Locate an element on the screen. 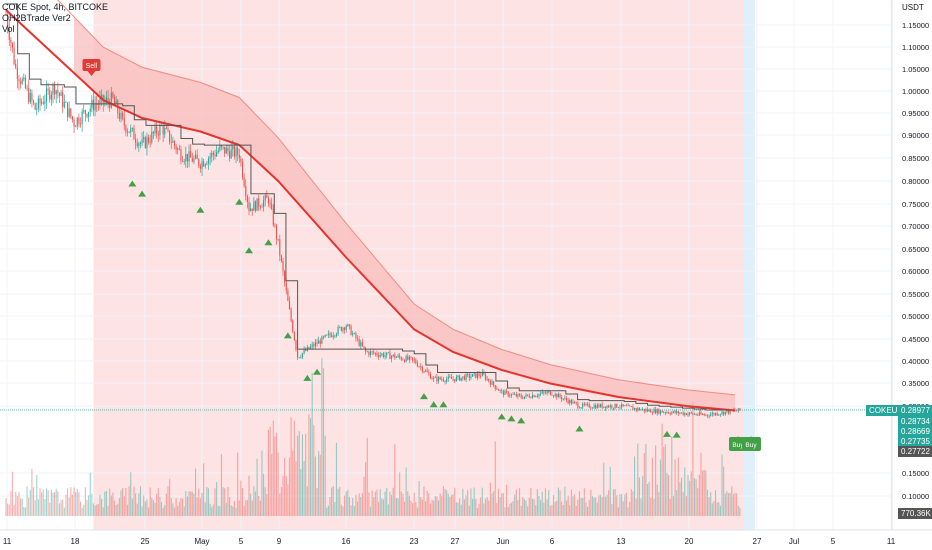 Image resolution: width=932 pixels, height=550 pixels. price-tick-label: 0.65000 is located at coordinates (915, 249).